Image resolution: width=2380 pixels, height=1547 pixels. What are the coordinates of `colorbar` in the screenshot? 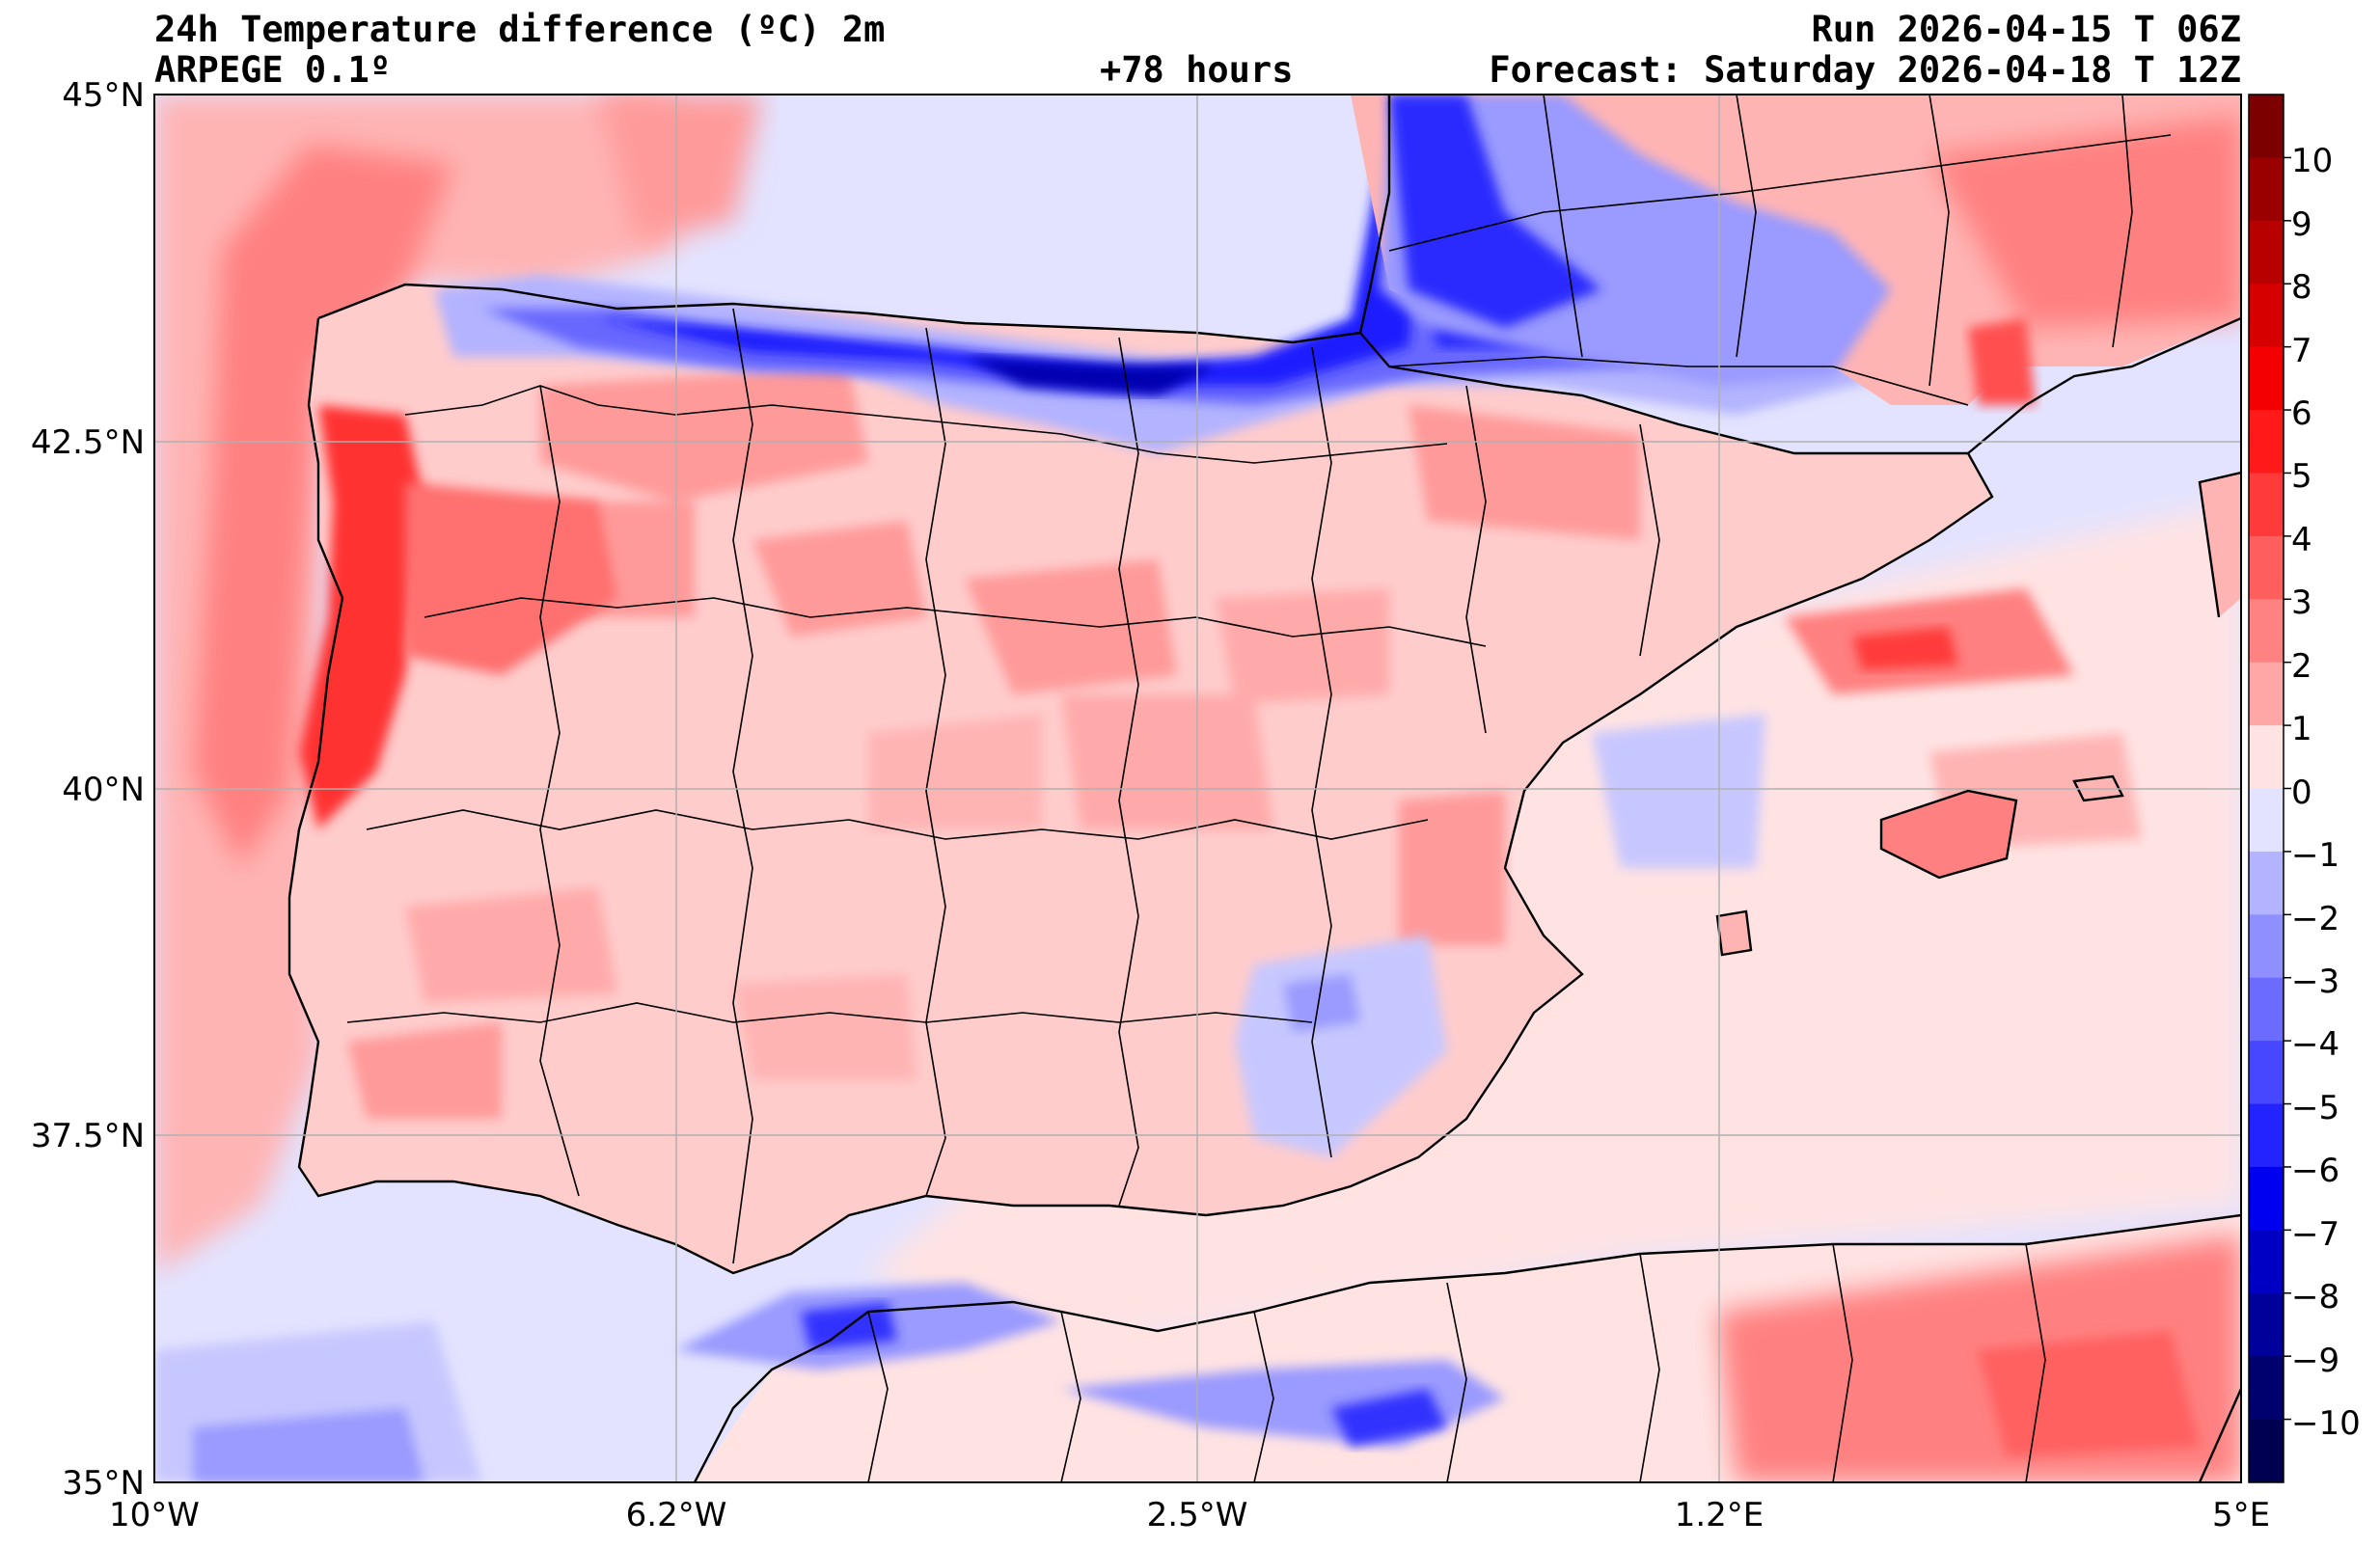 It's located at (2269, 788).